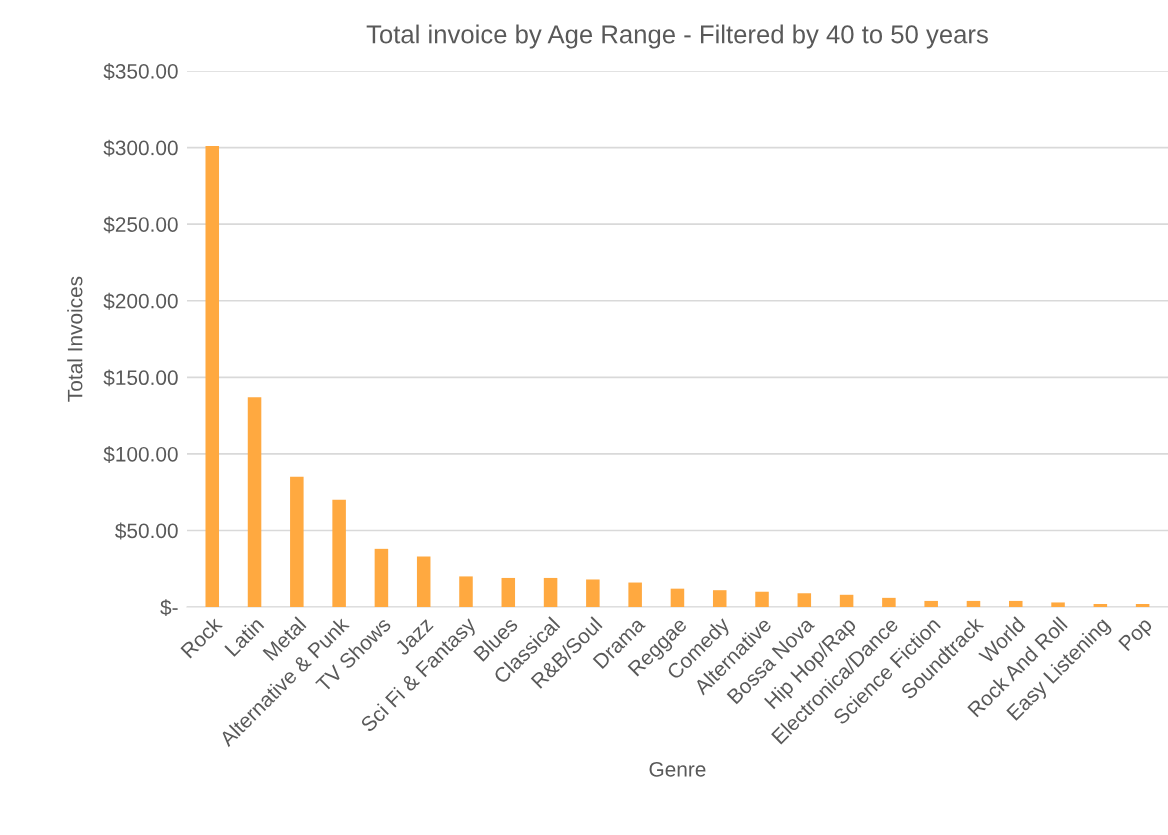  I want to click on y-tick-label: $50.00, so click(146, 531).